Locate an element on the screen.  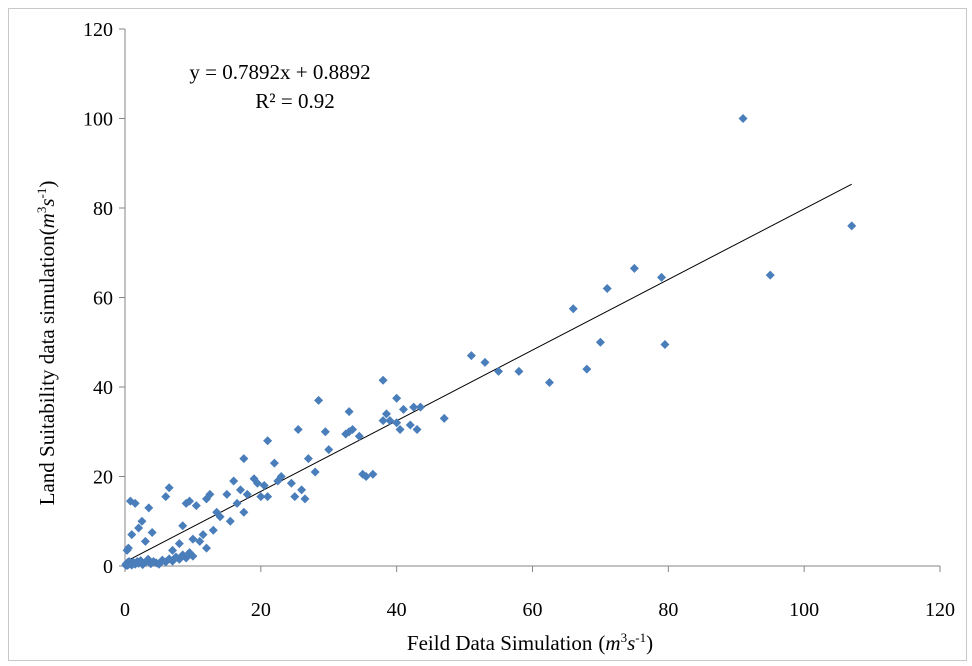
y-tick-label: 0 is located at coordinates (108, 567).